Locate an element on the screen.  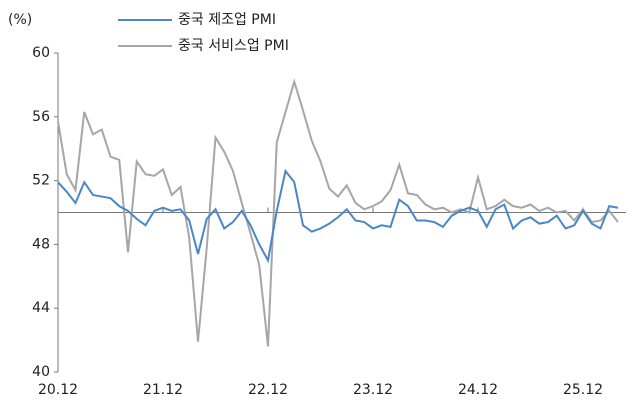
y-tick-label: 48 is located at coordinates (41, 244).